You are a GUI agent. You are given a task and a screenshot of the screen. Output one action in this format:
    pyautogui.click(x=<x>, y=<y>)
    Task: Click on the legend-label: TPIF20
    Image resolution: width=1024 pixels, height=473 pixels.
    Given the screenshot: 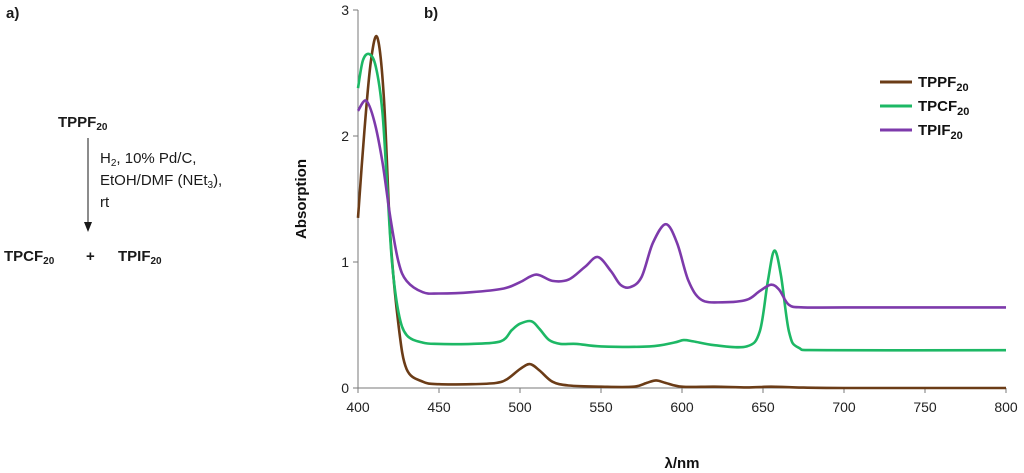 What is the action you would take?
    pyautogui.click(x=940, y=132)
    